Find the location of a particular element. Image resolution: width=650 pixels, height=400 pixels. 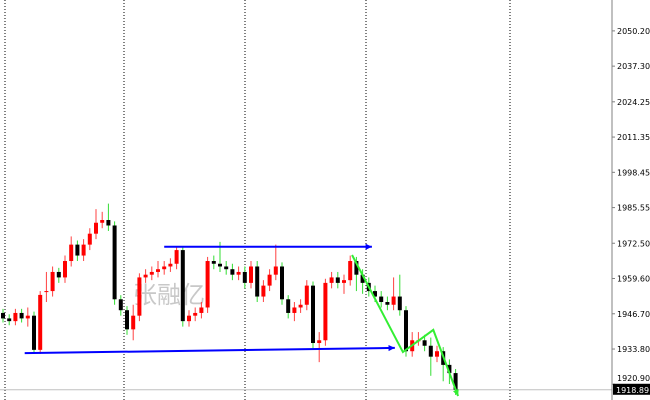

watermark: 张融亿 is located at coordinates (169, 295).